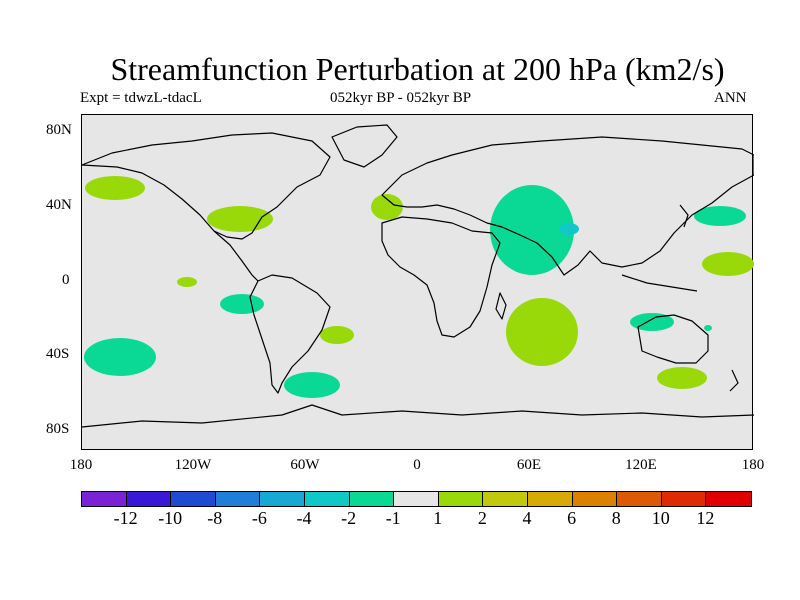  I want to click on lon-tick-label: 120E, so click(641, 465).